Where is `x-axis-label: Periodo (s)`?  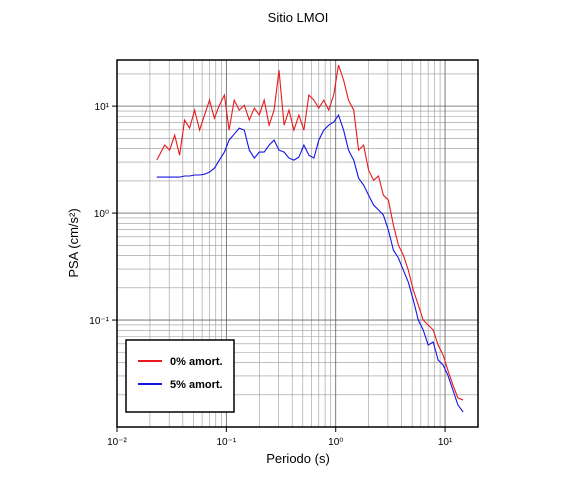
x-axis-label: Periodo (s) is located at coordinates (298, 458).